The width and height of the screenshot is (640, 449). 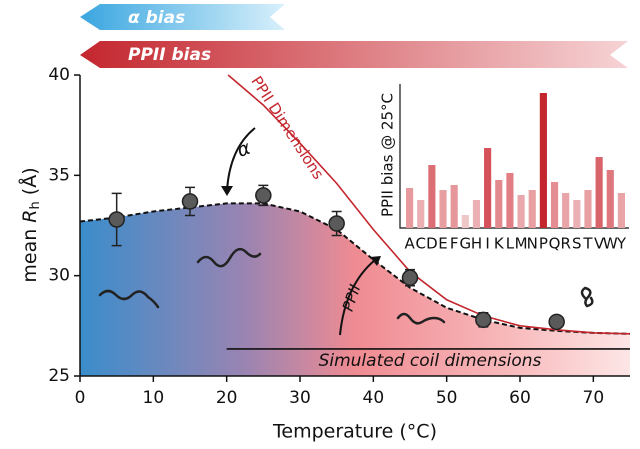 What do you see at coordinates (227, 398) in the screenshot?
I see `x-tick-label: 20` at bounding box center [227, 398].